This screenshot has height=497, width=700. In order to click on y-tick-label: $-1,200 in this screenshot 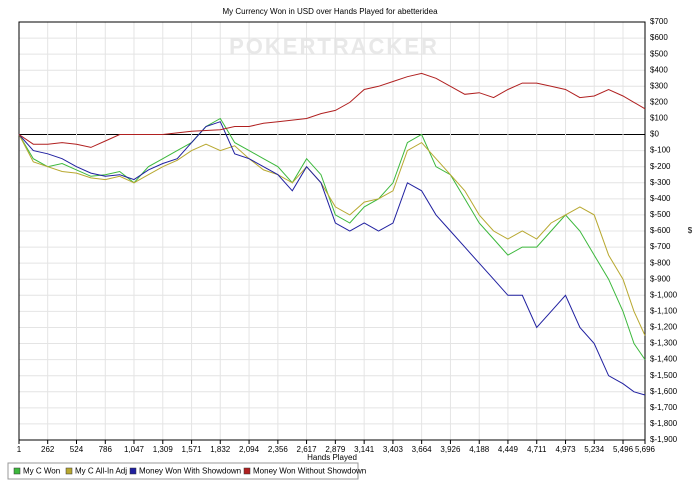, I will do `click(664, 327)`.